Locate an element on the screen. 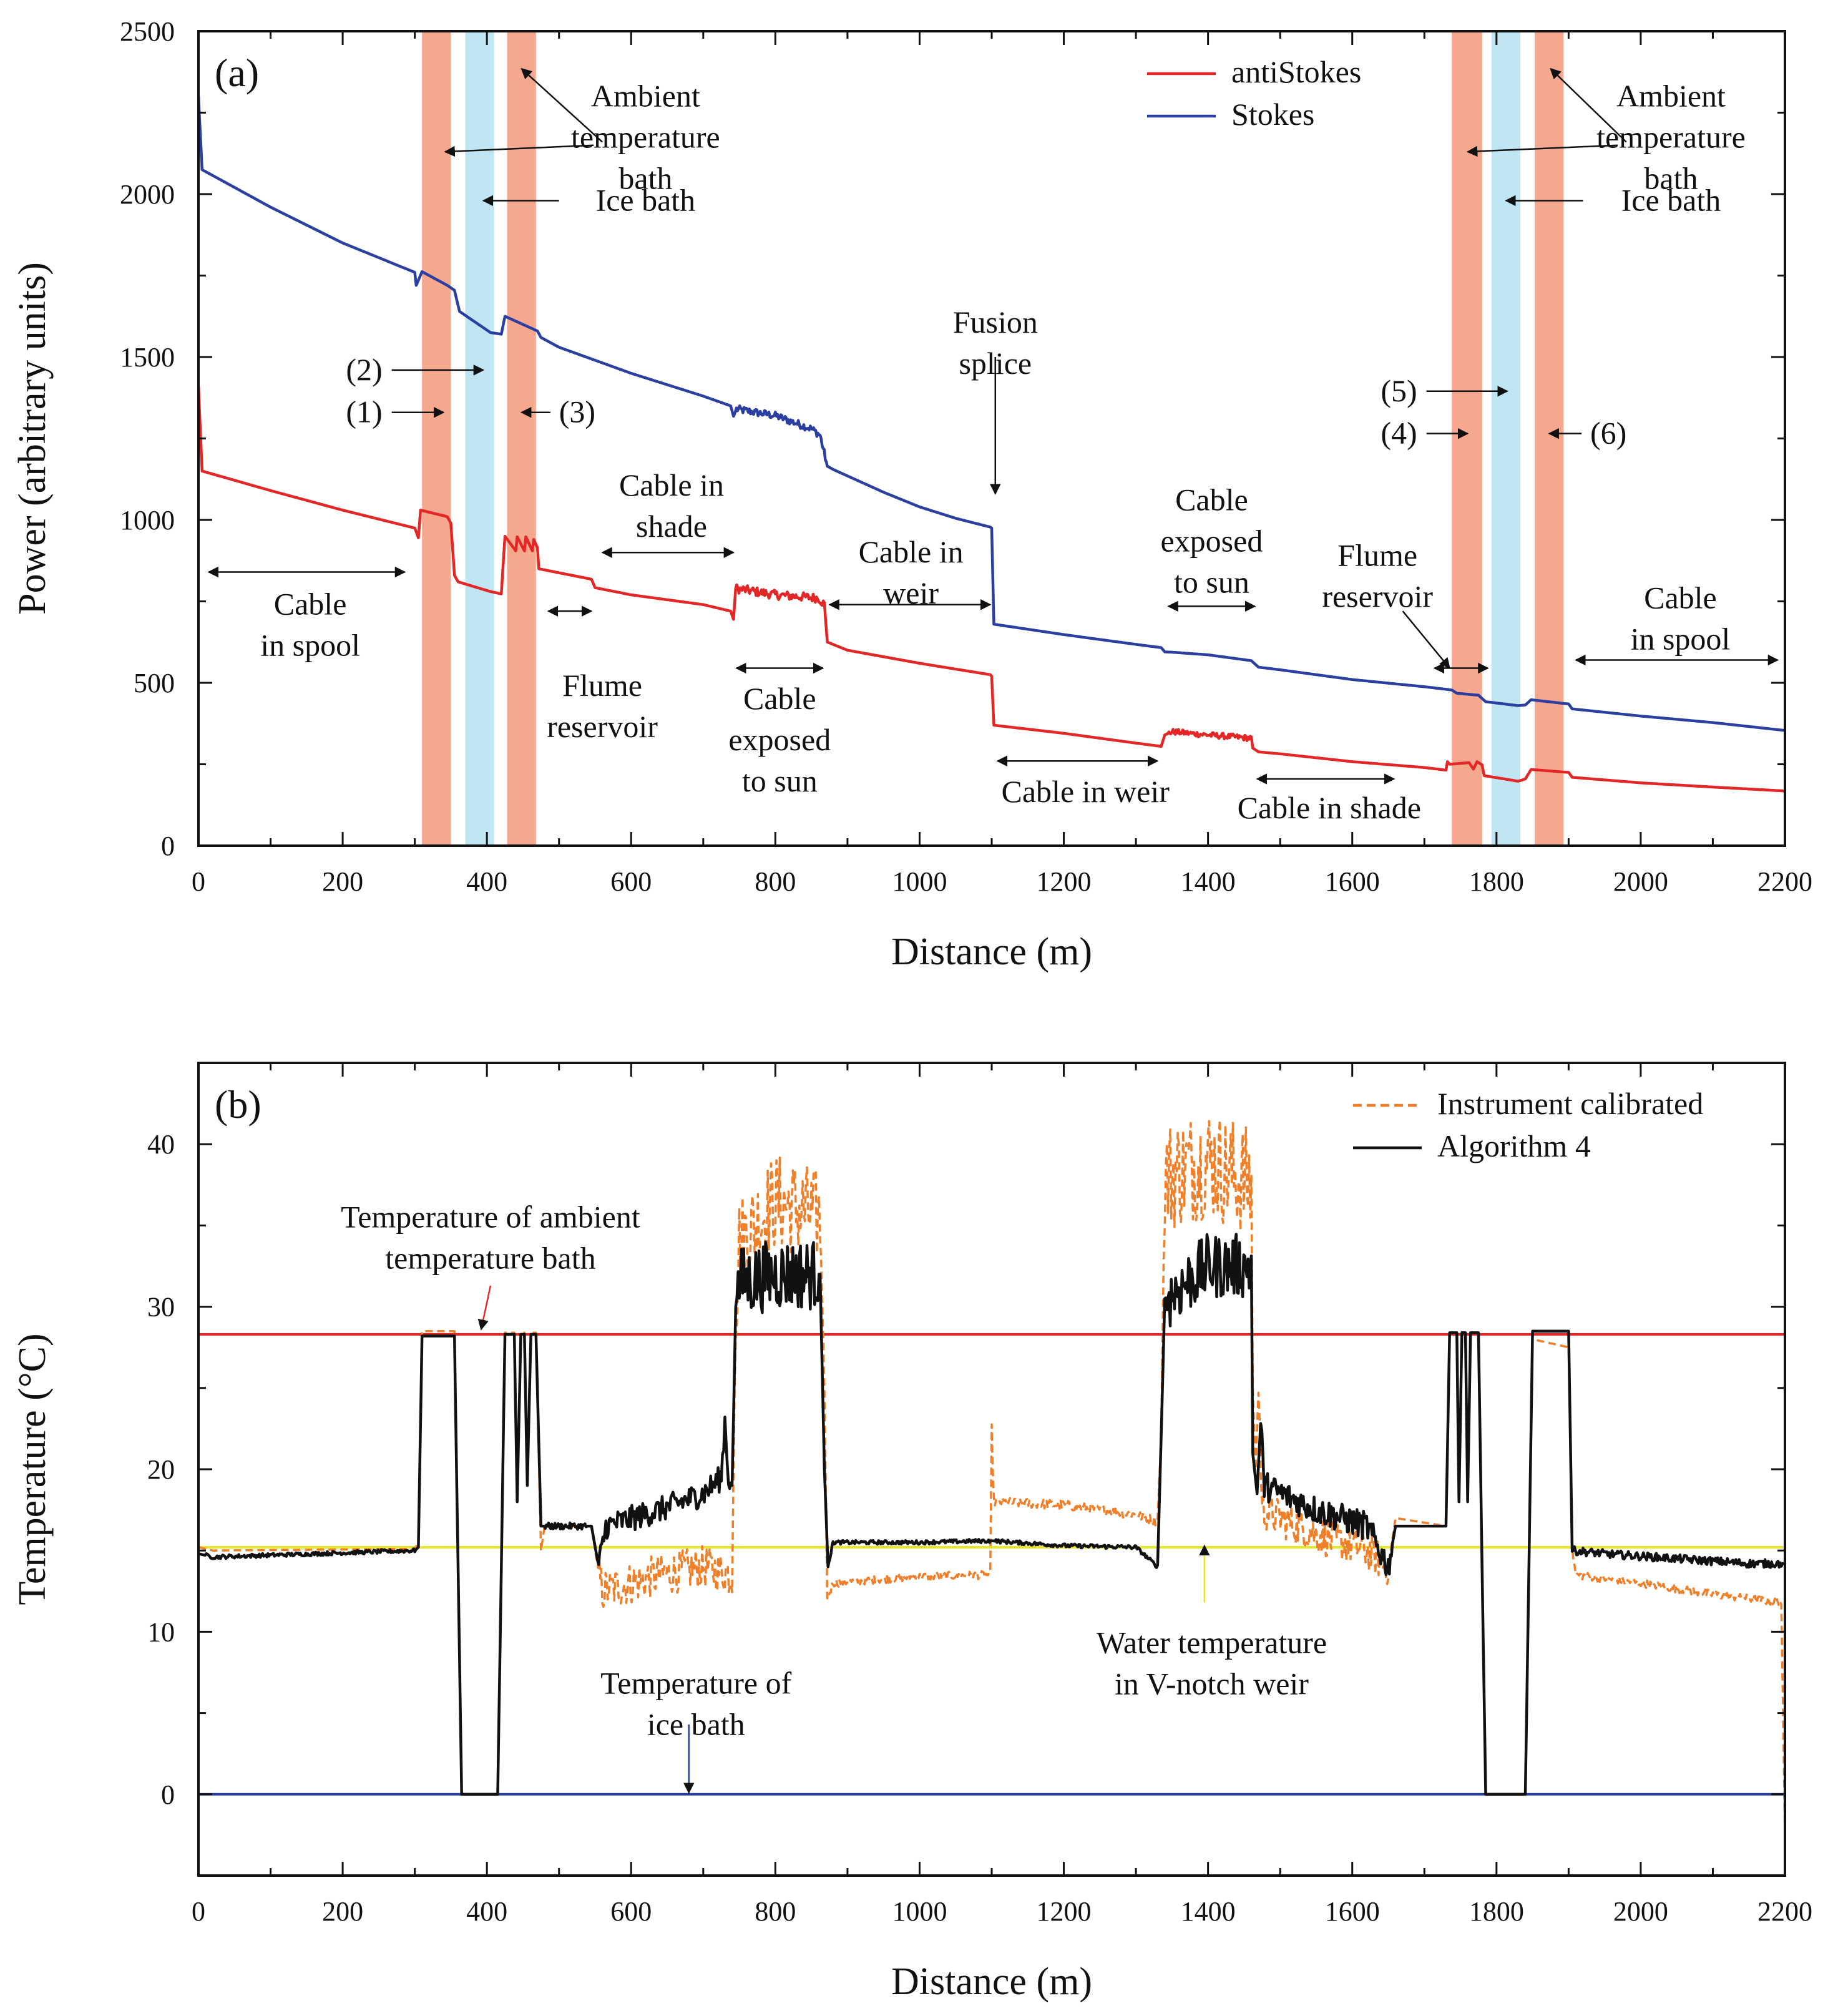 The height and width of the screenshot is (2016, 1833). x-tick-label: 200 is located at coordinates (343, 1911).